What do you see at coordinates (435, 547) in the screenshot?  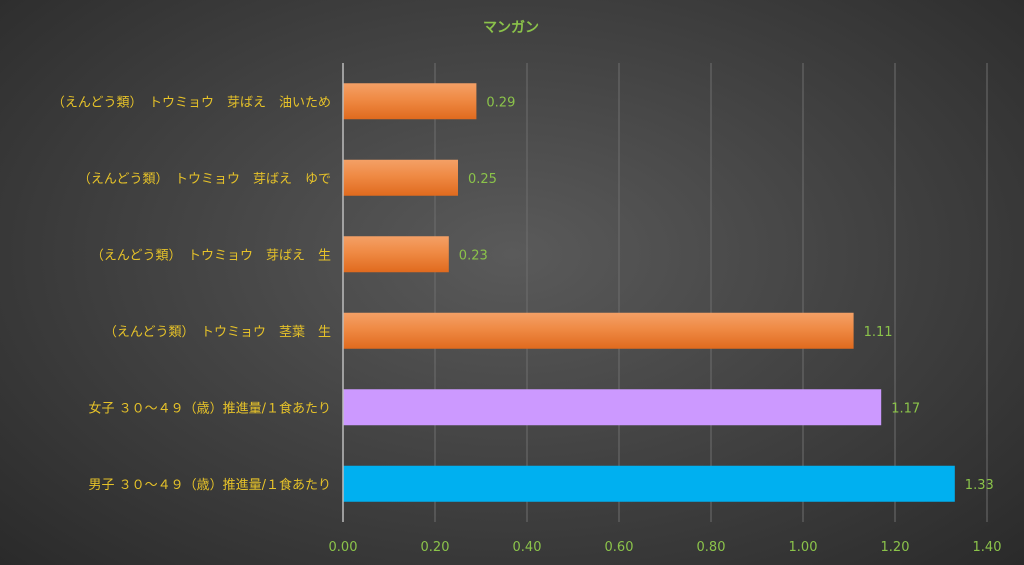 I see `x-tick-label: 0.20` at bounding box center [435, 547].